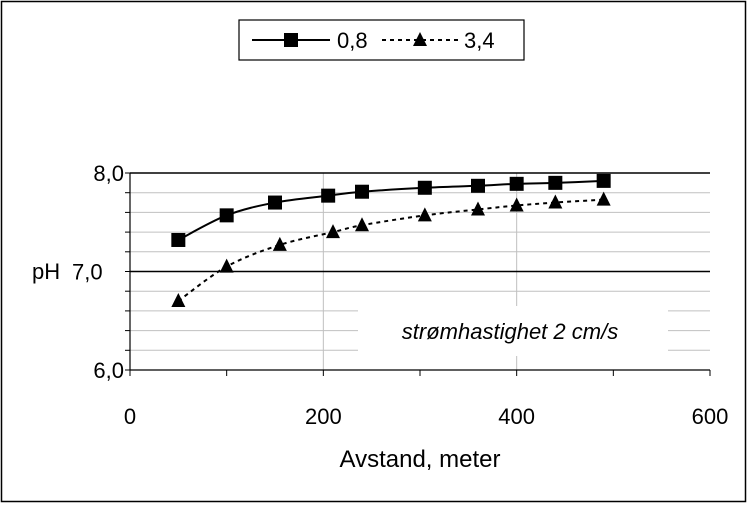  What do you see at coordinates (479, 40) in the screenshot?
I see `legend-label-series-2: 3,4` at bounding box center [479, 40].